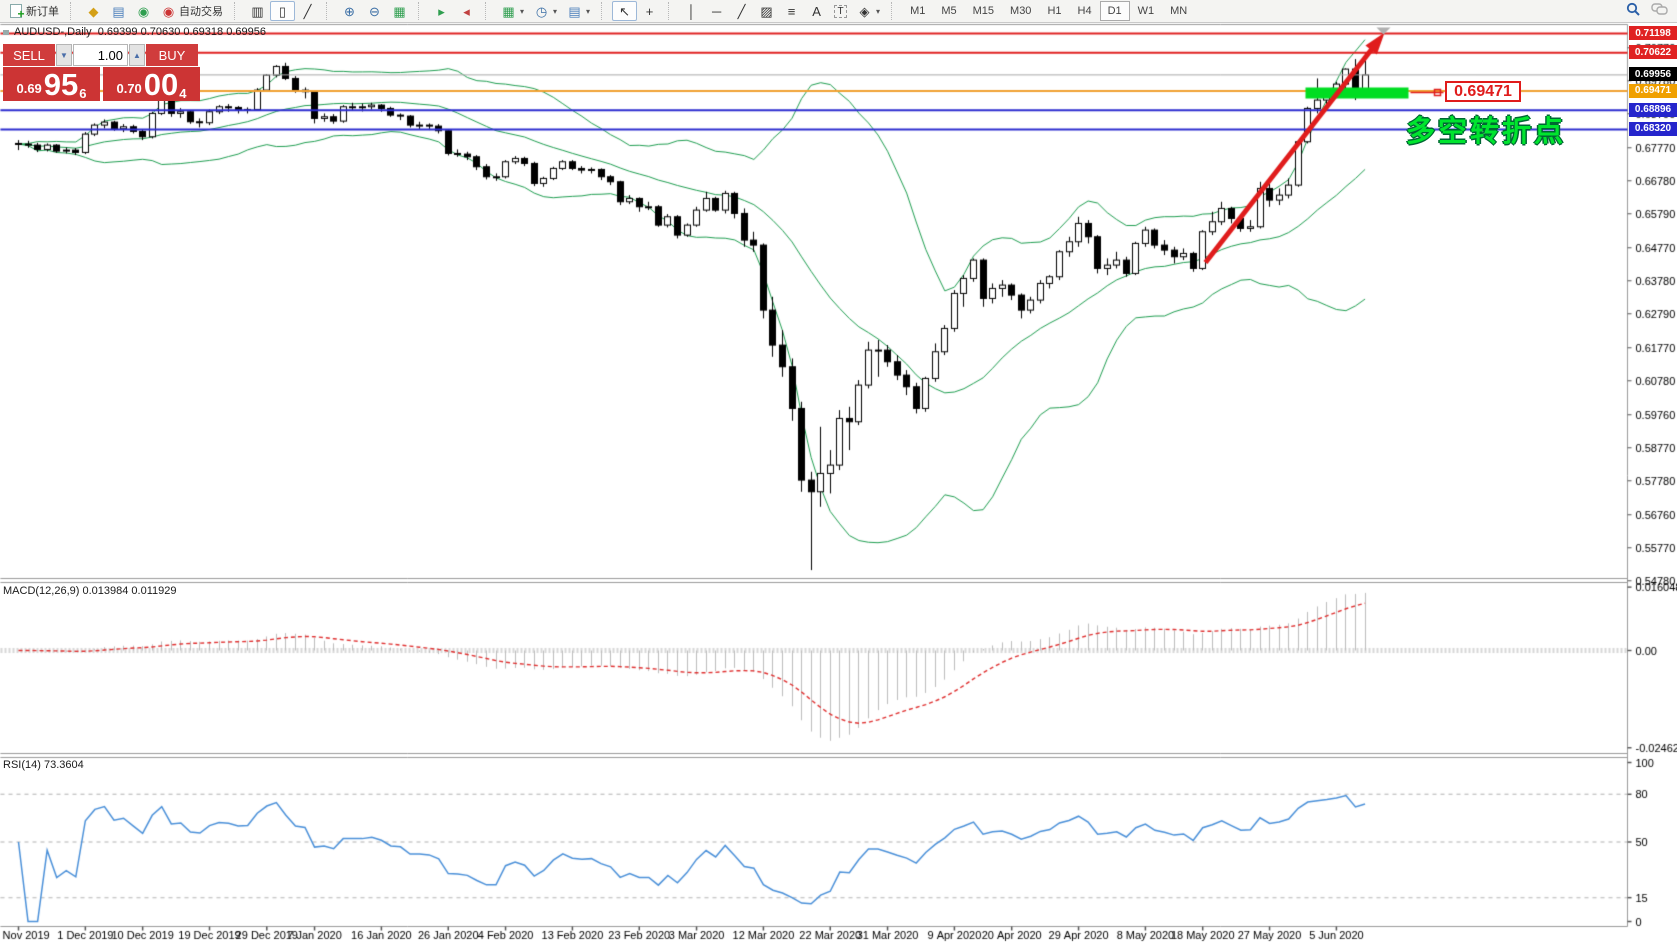 This screenshot has width=1677, height=944. Describe the element at coordinates (1633, 11) in the screenshot. I see `search-icon` at that location.